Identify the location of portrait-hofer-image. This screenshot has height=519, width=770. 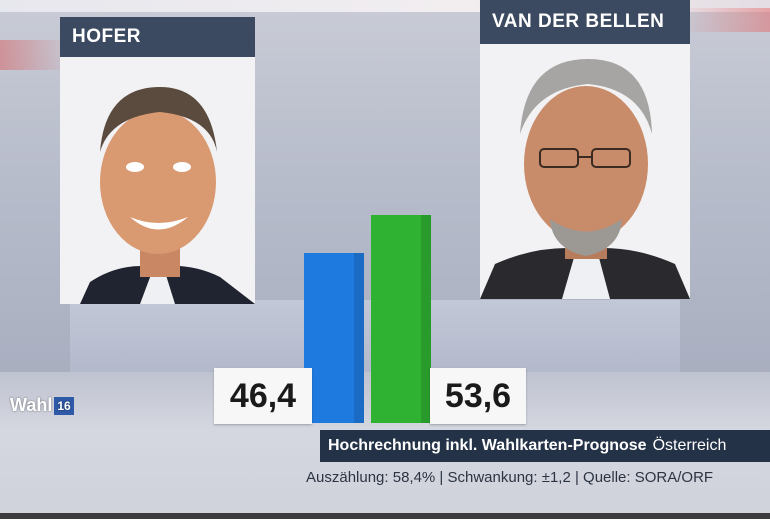
(157, 180).